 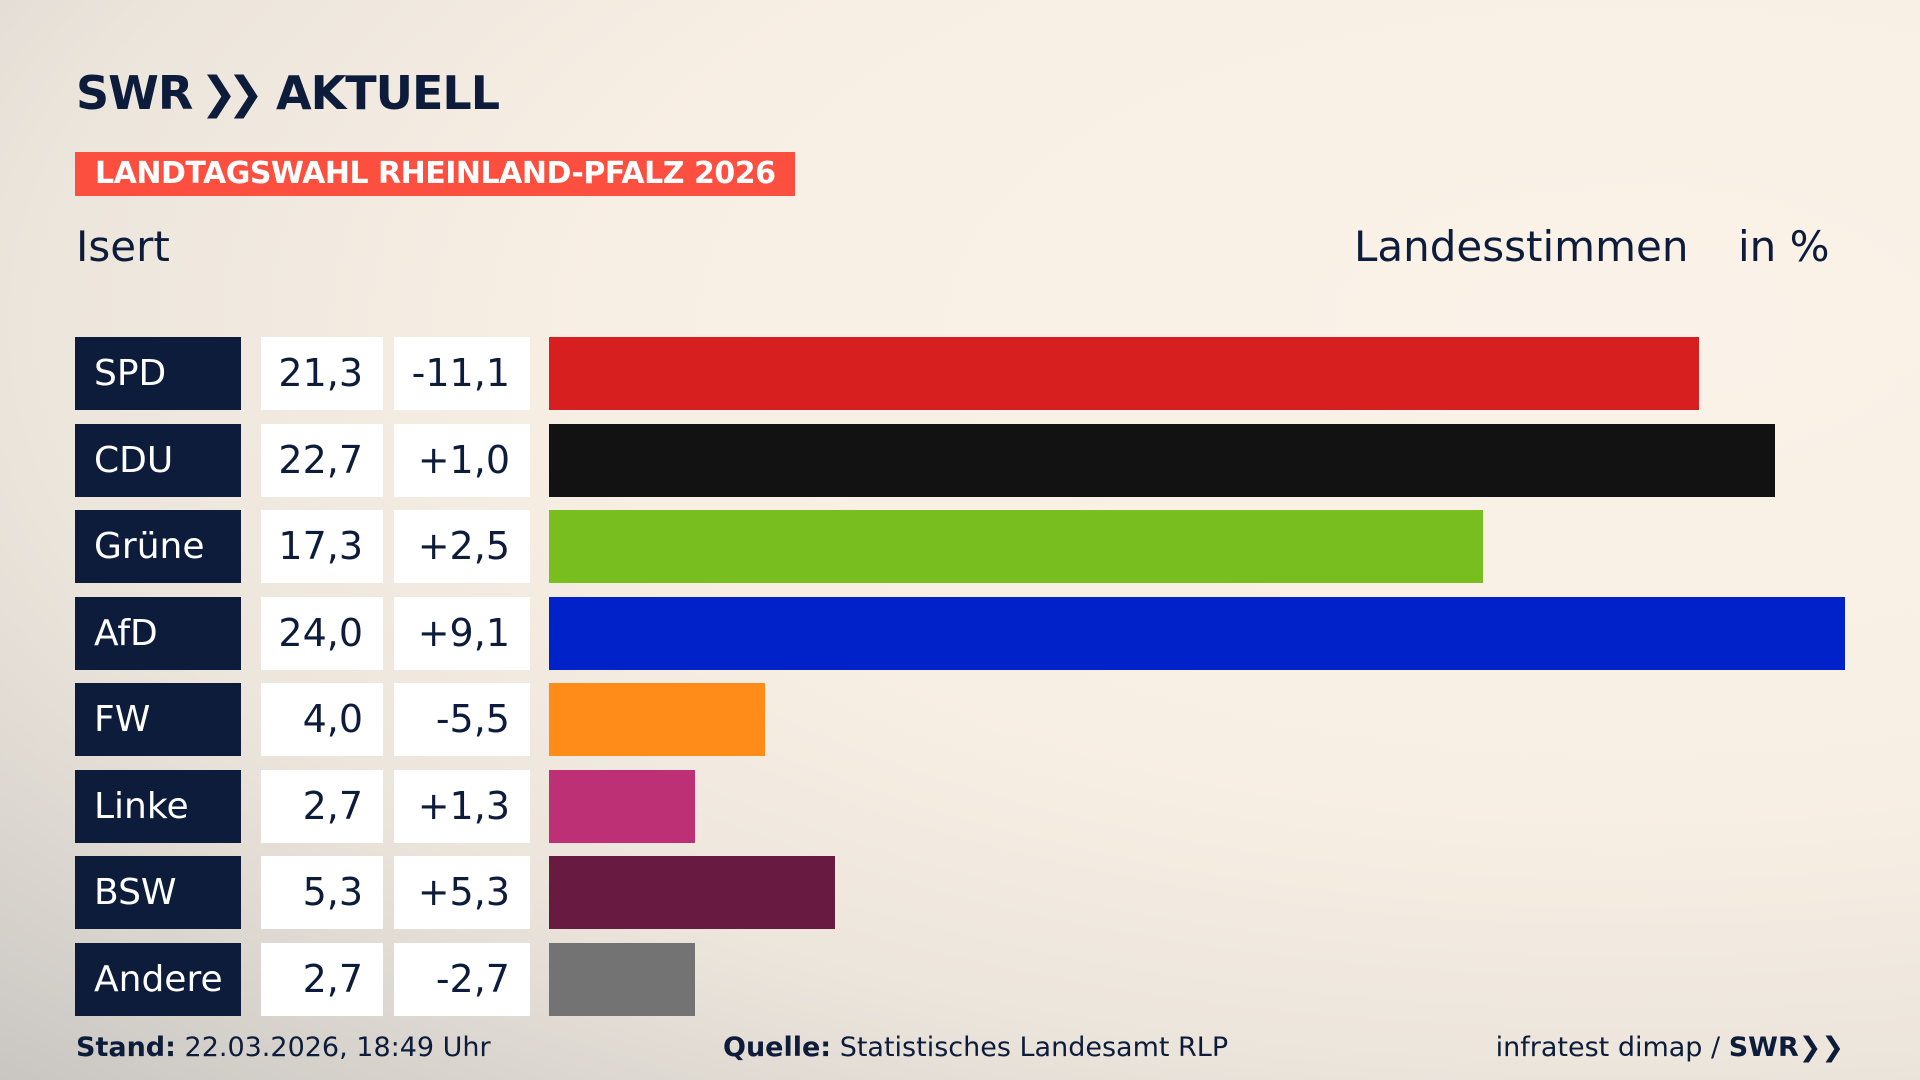 What do you see at coordinates (126, 1047) in the screenshot?
I see `stand-label: Stand:` at bounding box center [126, 1047].